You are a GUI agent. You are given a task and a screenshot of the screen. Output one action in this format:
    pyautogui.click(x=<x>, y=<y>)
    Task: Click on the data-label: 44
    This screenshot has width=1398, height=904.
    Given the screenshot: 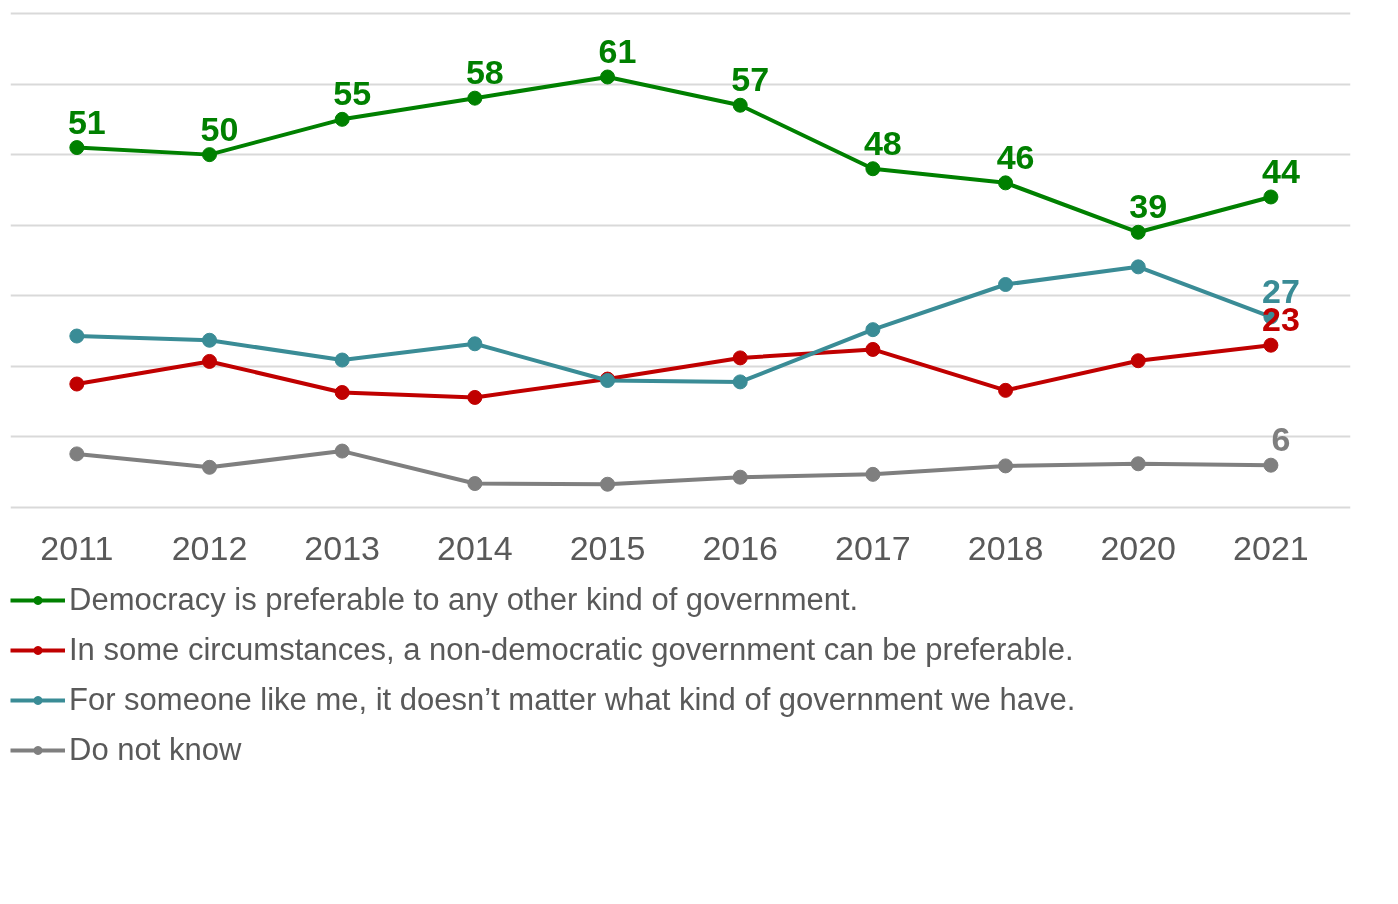 What is the action you would take?
    pyautogui.click(x=1280, y=170)
    